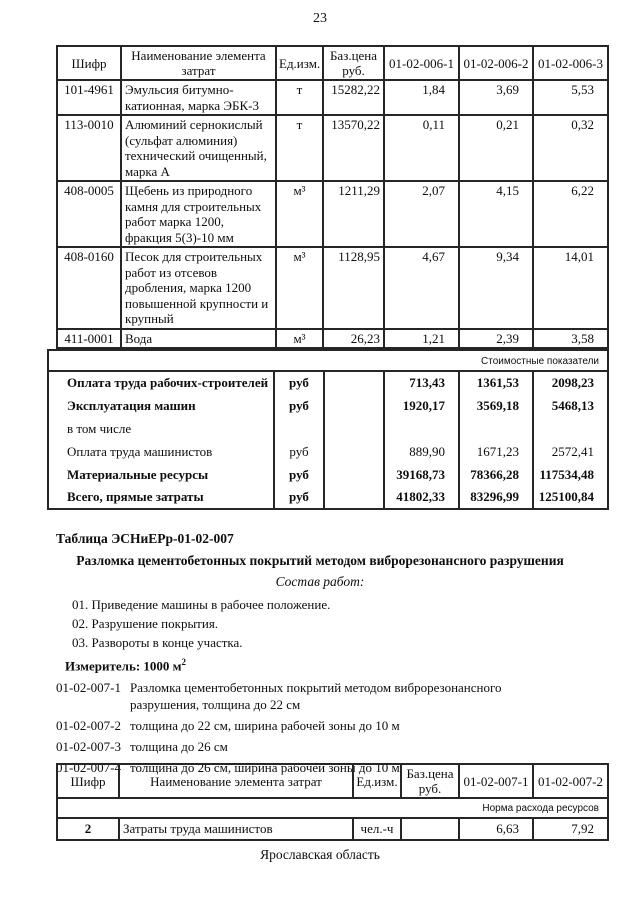  Describe the element at coordinates (421, 214) in the screenshot. I see `material-value-006-1: 2,07` at that location.